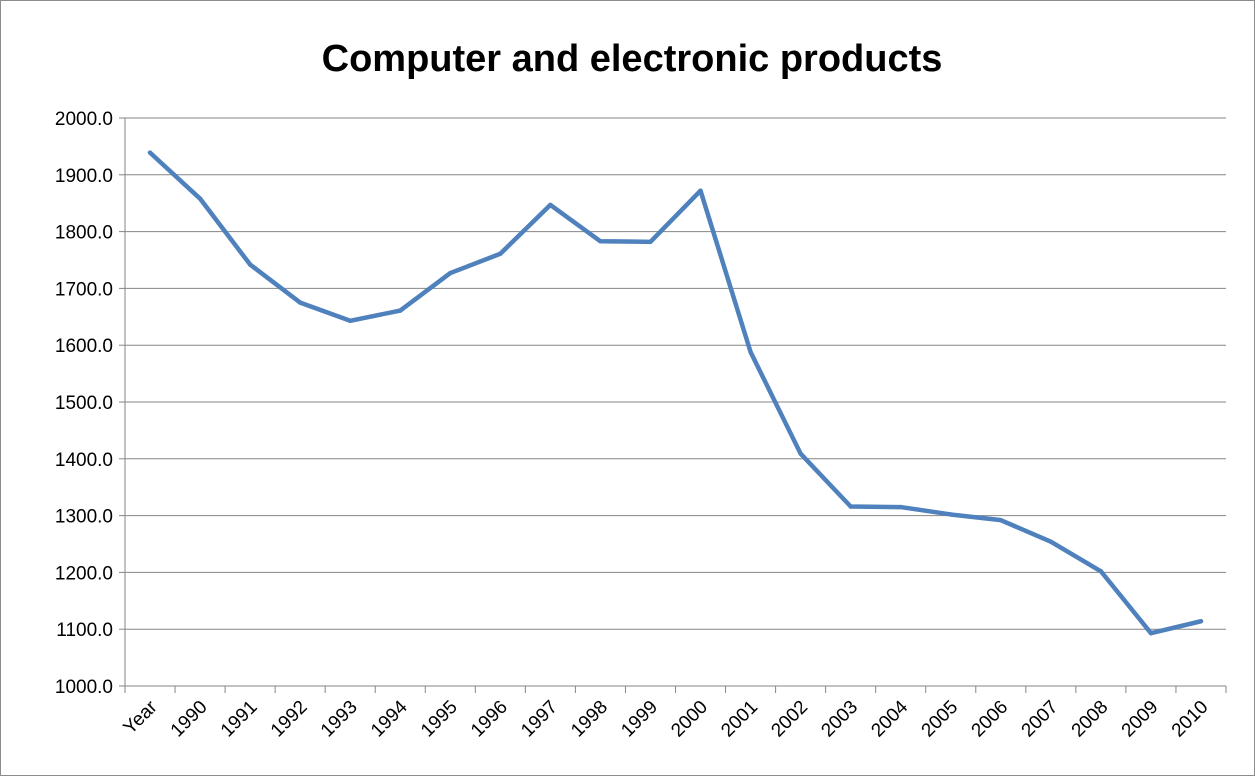 This screenshot has height=777, width=1255. I want to click on y-tick-label: 1200.0, so click(84, 573).